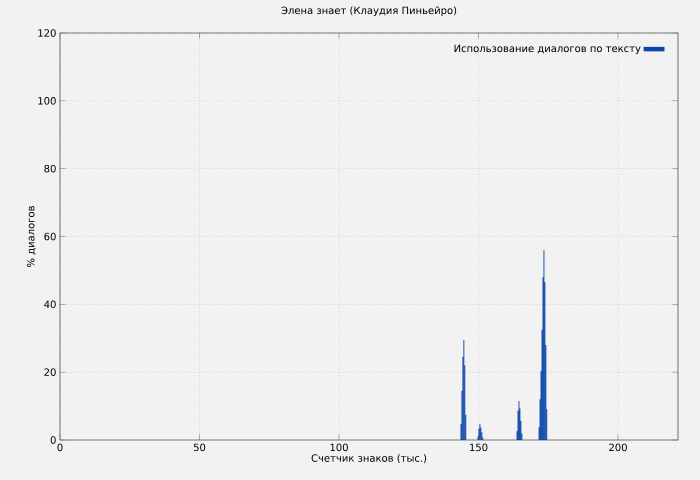 The image size is (700, 480). I want to click on x-tick-label: 100, so click(339, 448).